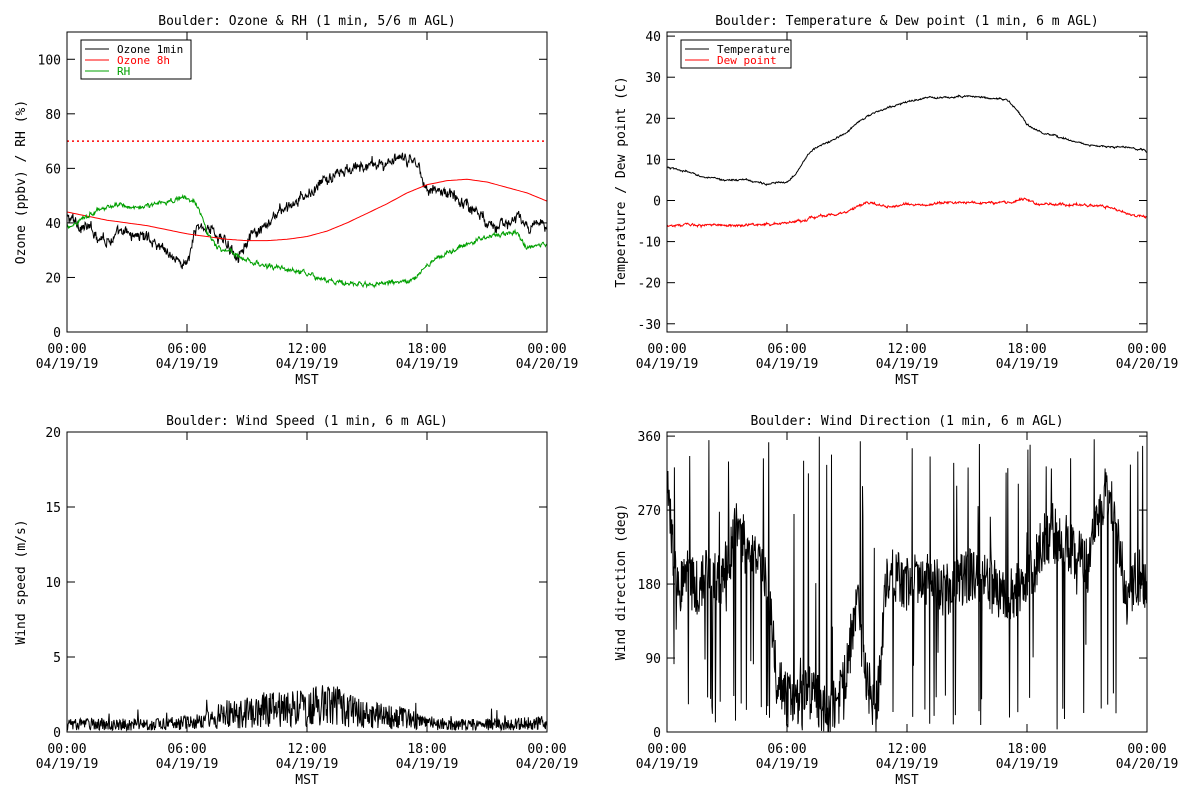  Describe the element at coordinates (649, 585) in the screenshot. I see `y-tick-label: 180` at that location.